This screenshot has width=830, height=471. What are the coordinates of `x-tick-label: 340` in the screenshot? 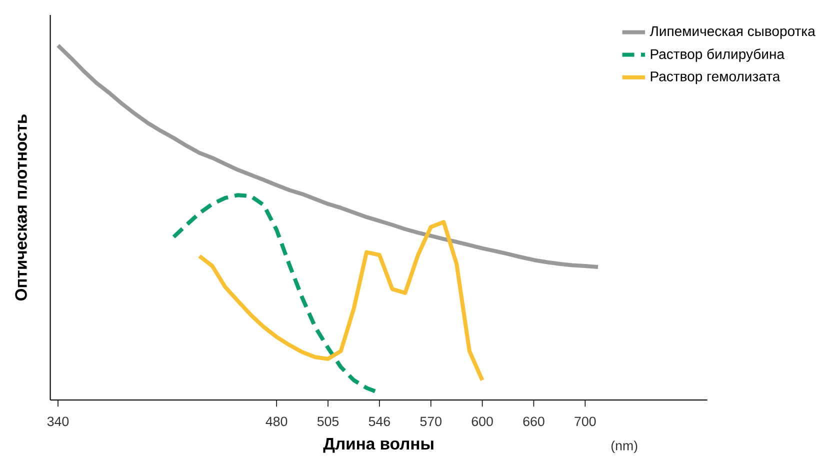 It's located at (58, 421).